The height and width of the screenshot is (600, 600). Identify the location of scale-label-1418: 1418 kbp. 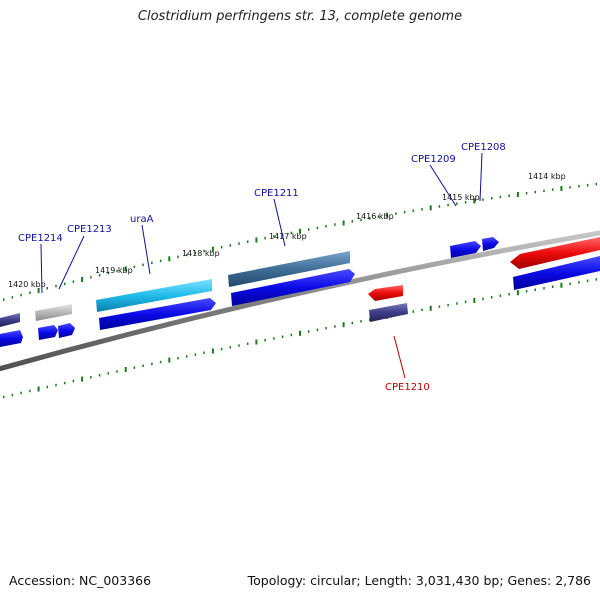
(201, 253).